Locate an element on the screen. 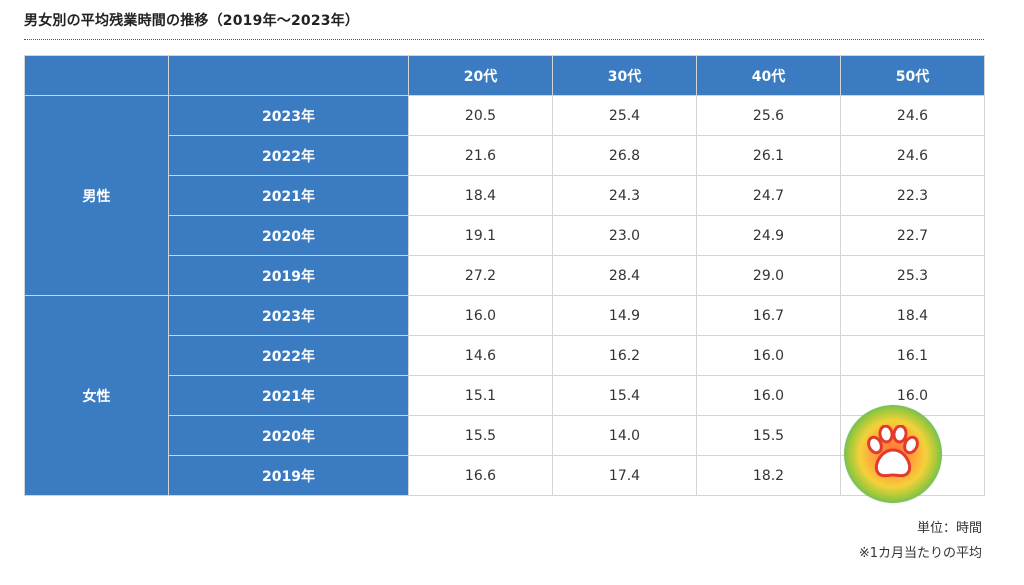 This screenshot has width=1024, height=585. table-cell: 15.1 is located at coordinates (480, 395).